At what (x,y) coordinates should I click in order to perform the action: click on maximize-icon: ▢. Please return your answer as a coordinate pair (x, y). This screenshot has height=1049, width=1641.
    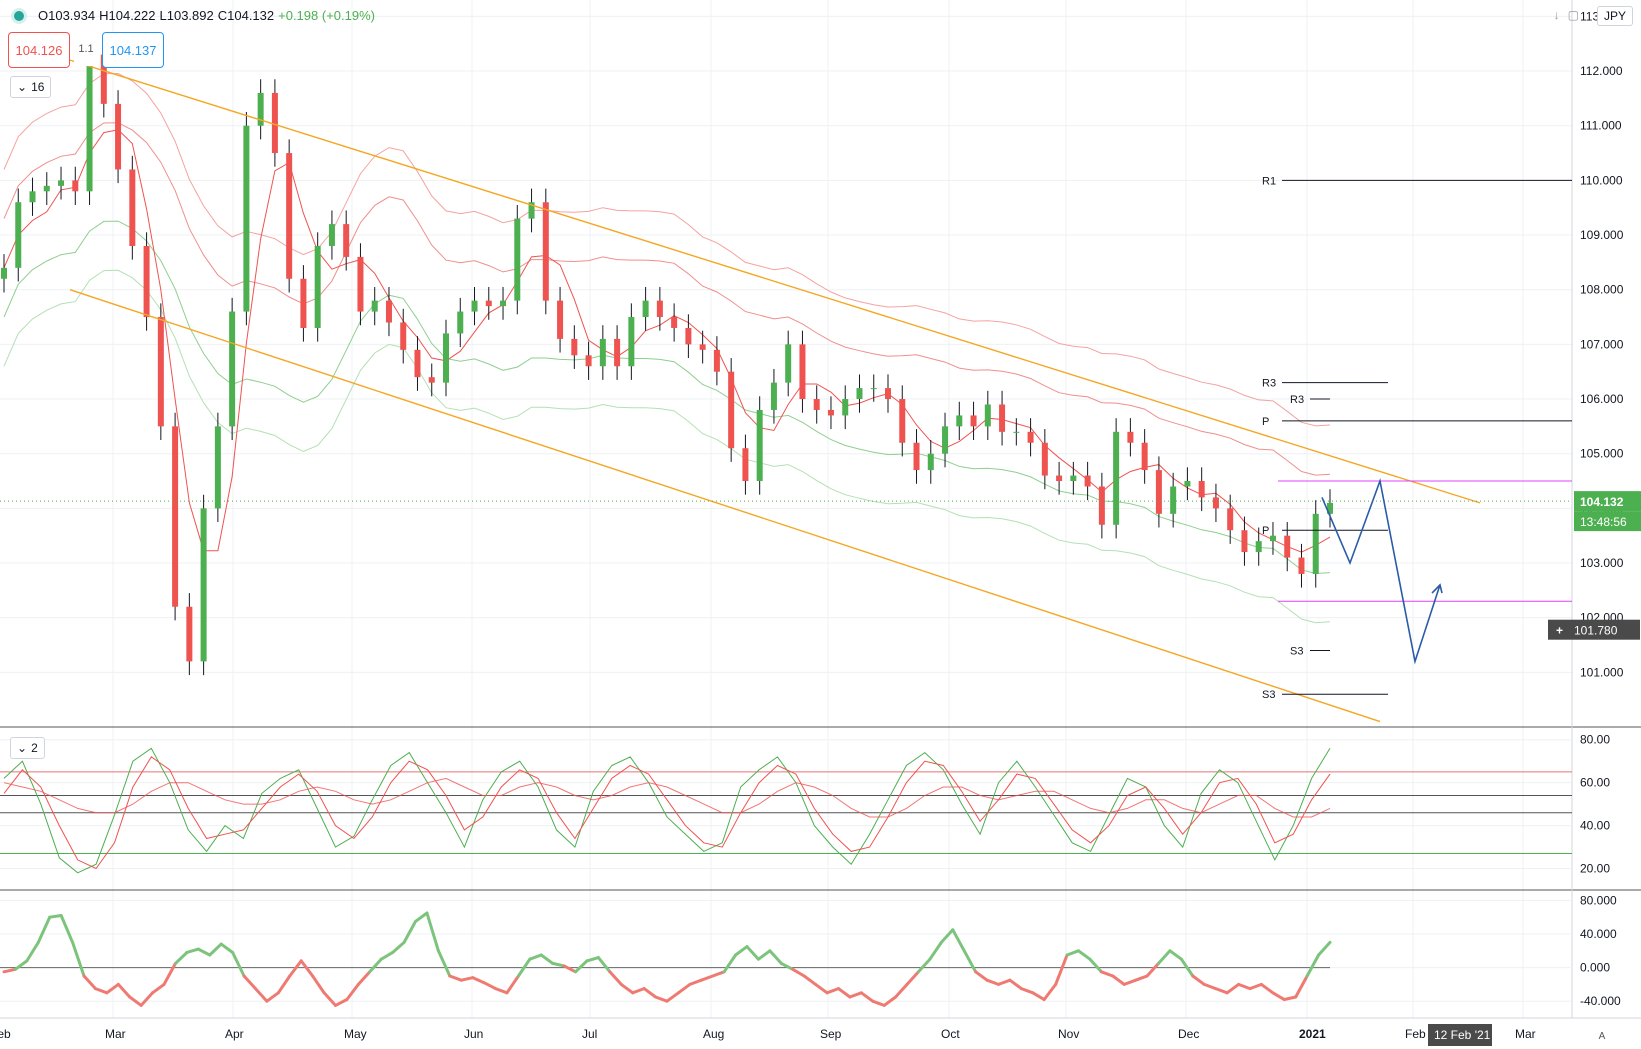
    Looking at the image, I should click on (1573, 15).